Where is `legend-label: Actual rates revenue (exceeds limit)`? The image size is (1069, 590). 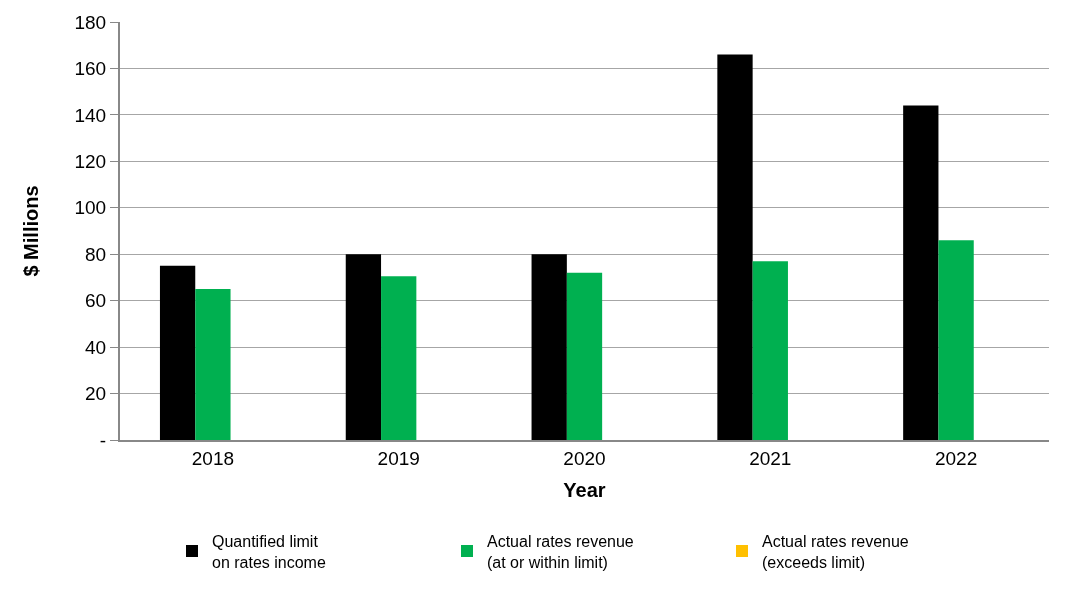
legend-label: Actual rates revenue (exceeds limit) is located at coordinates (835, 551).